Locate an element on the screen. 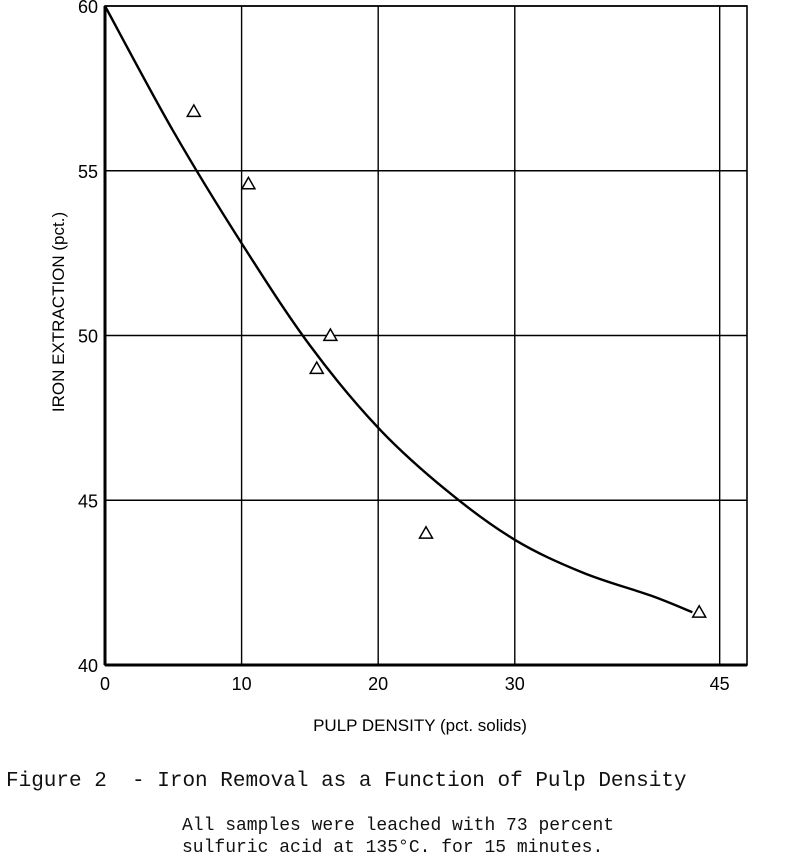  note-line-2: sulfuric acid at 135°C. for 15 minutes. is located at coordinates (393, 848).